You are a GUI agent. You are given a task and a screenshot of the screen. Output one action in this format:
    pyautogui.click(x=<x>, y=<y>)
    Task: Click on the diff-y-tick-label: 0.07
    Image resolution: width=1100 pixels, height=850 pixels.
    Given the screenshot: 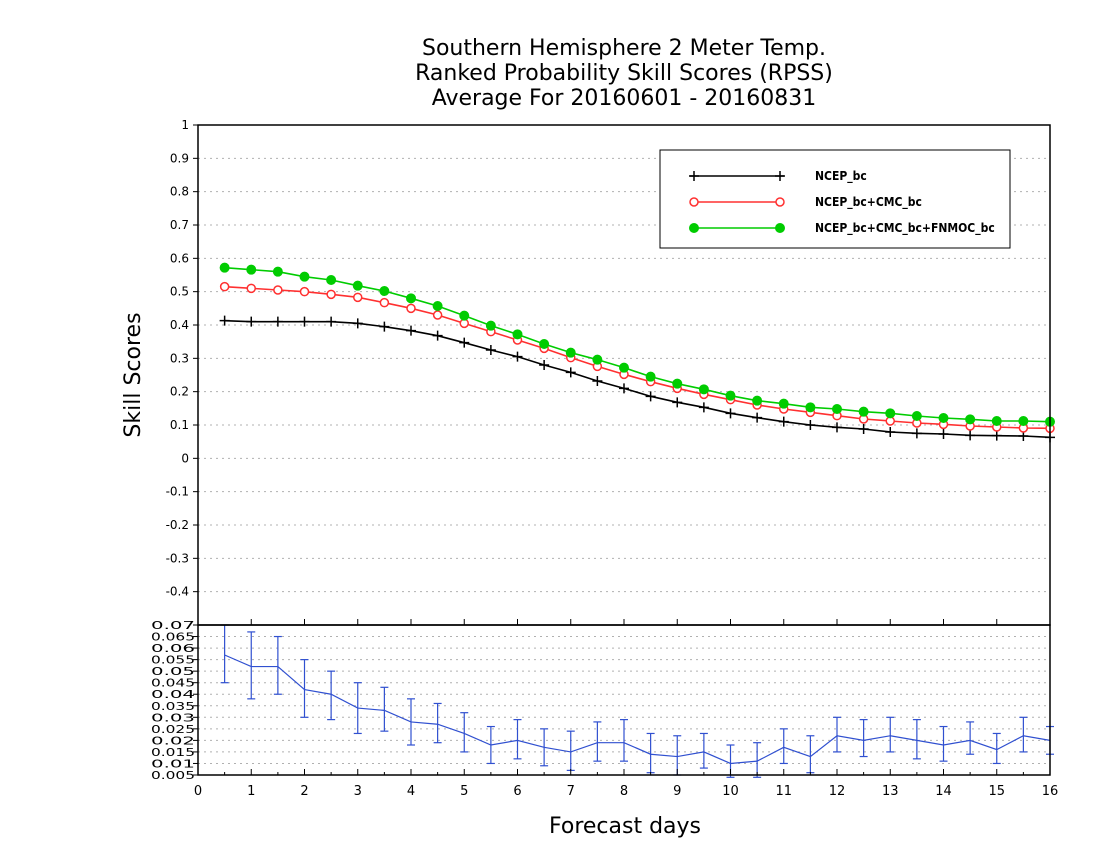 What is the action you would take?
    pyautogui.click(x=173, y=625)
    